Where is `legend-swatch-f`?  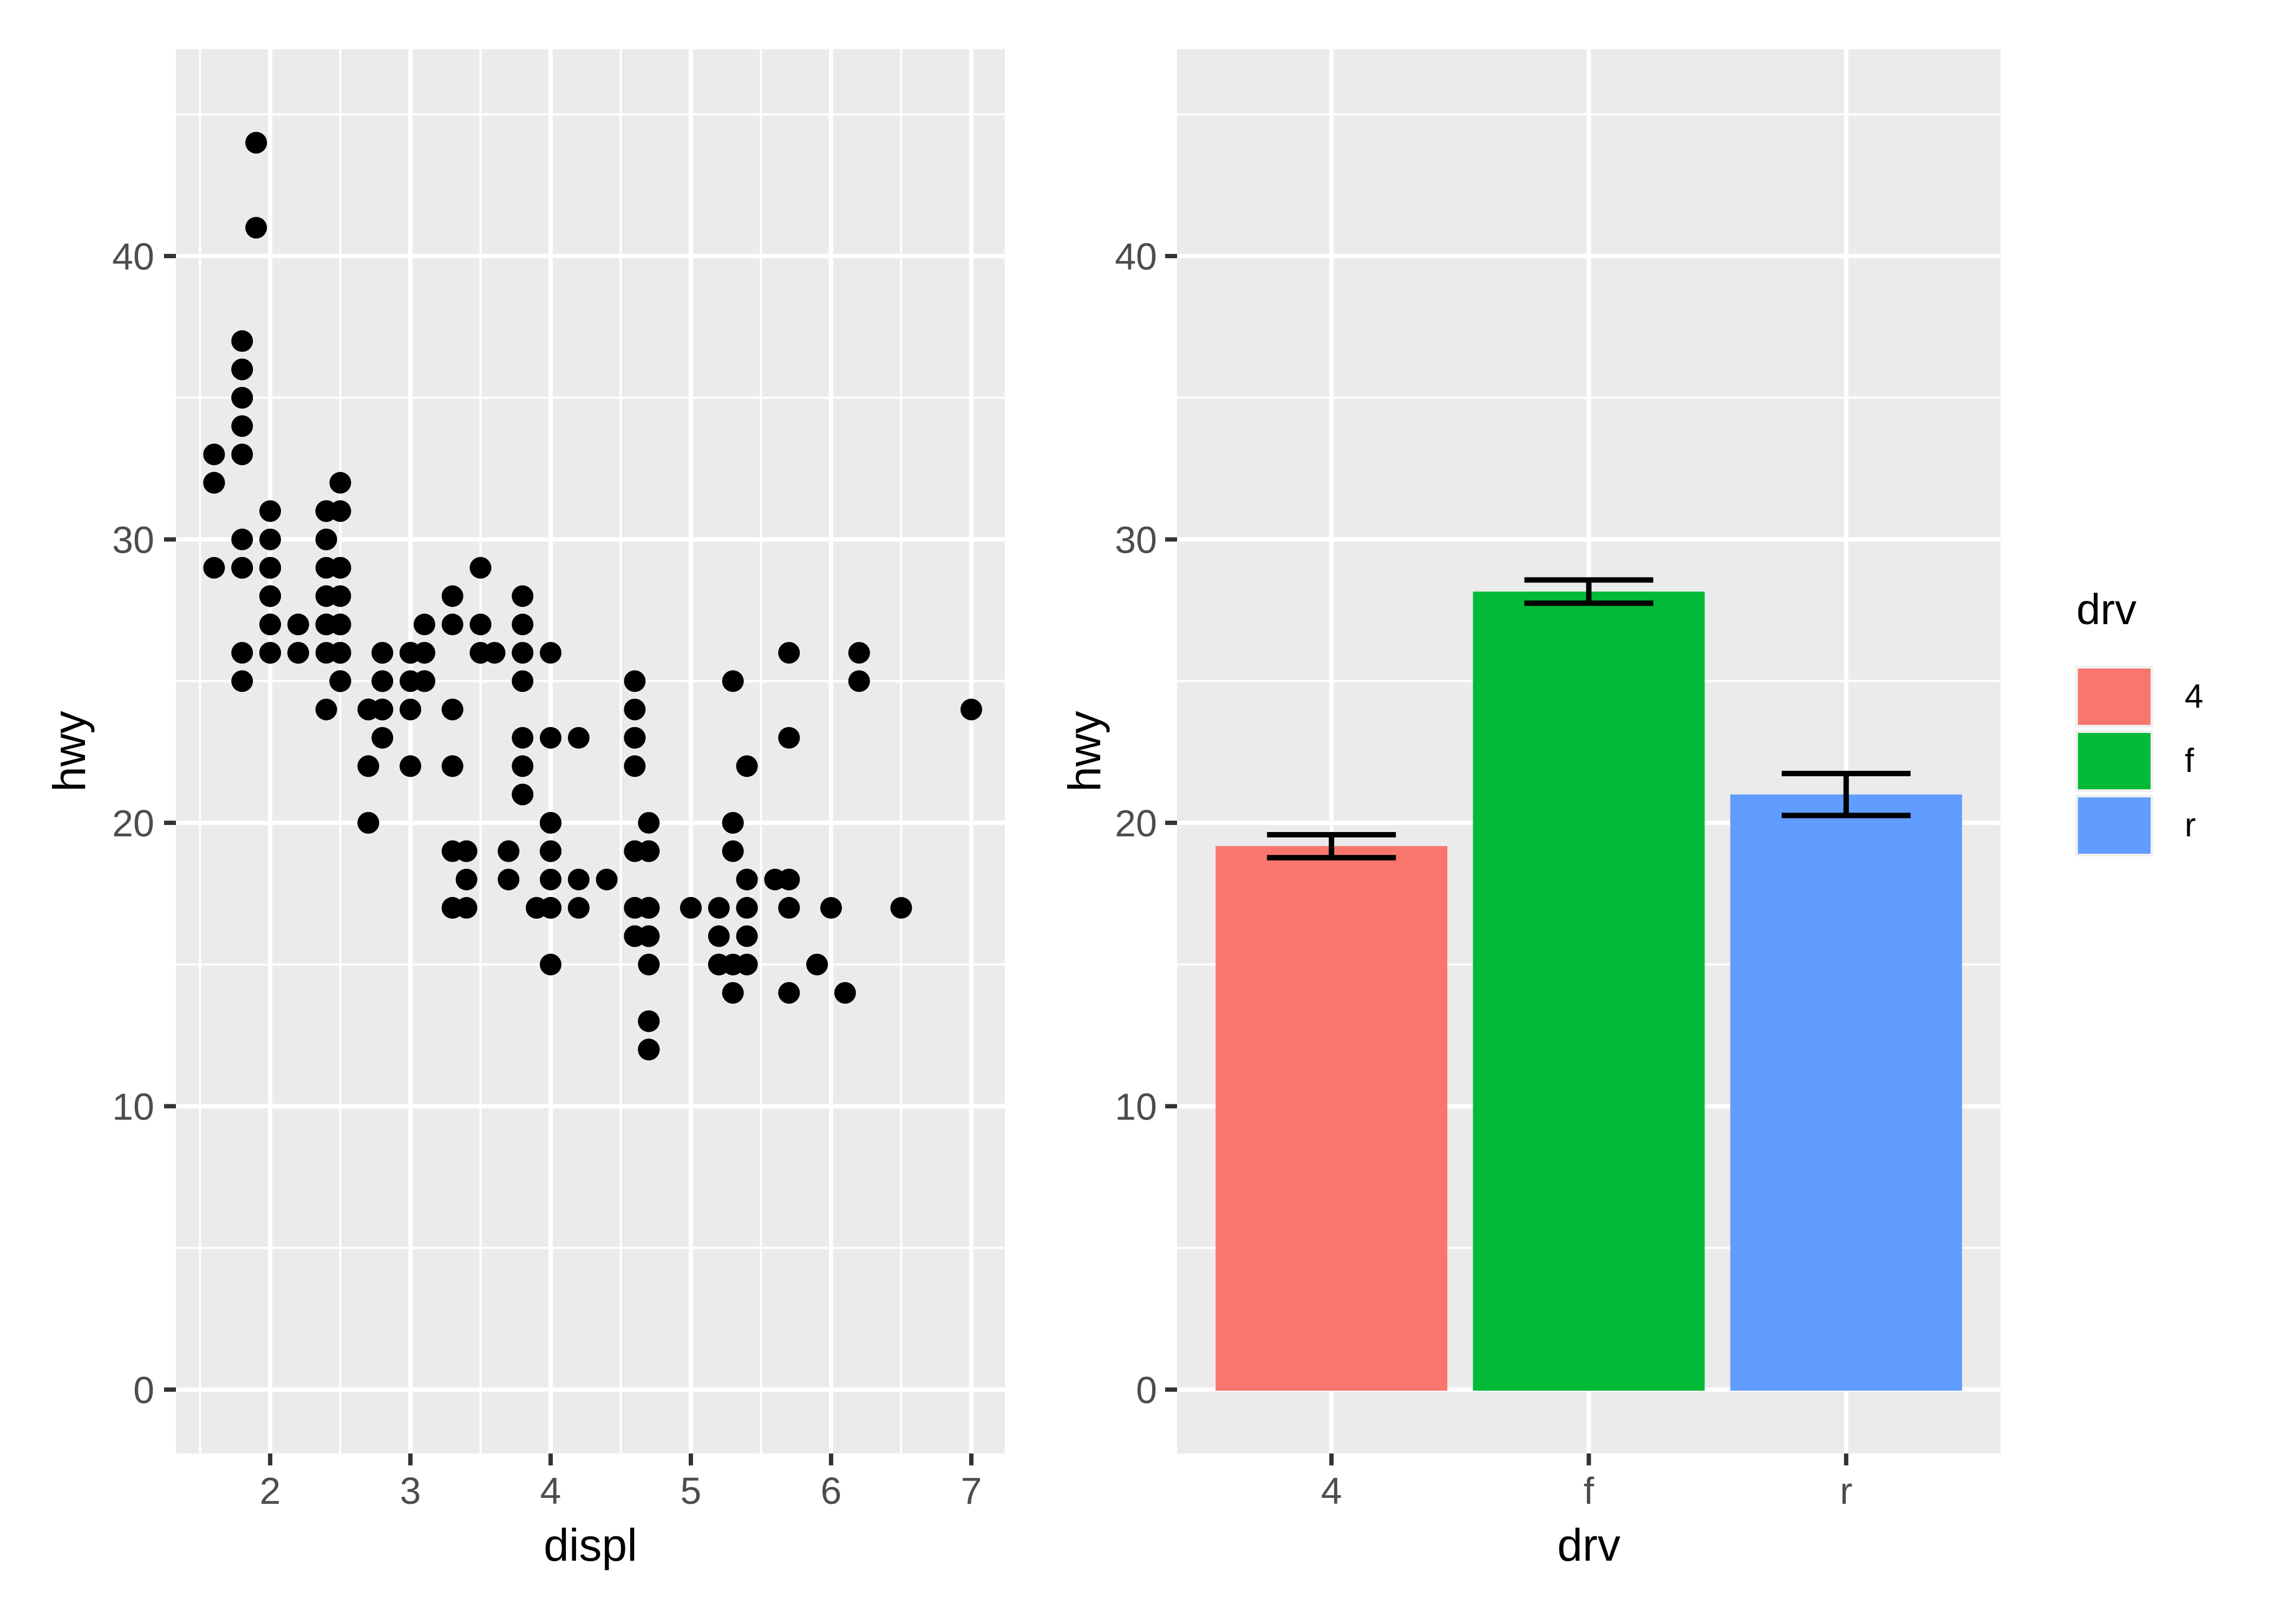
legend-swatch-f is located at coordinates (2115, 761).